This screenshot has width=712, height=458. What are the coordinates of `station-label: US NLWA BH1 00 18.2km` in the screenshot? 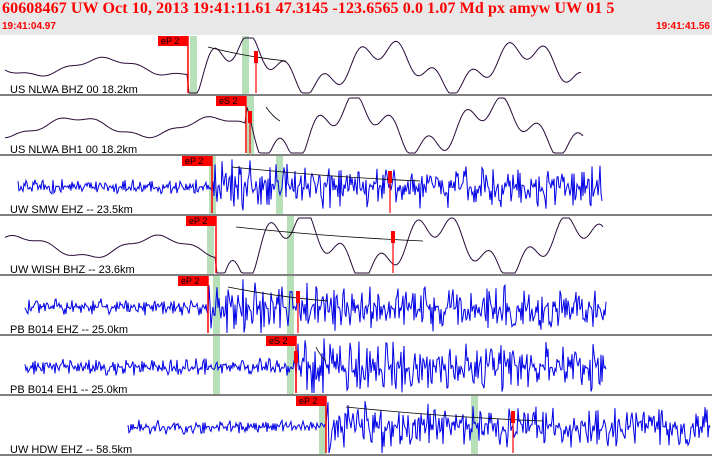 It's located at (73, 150).